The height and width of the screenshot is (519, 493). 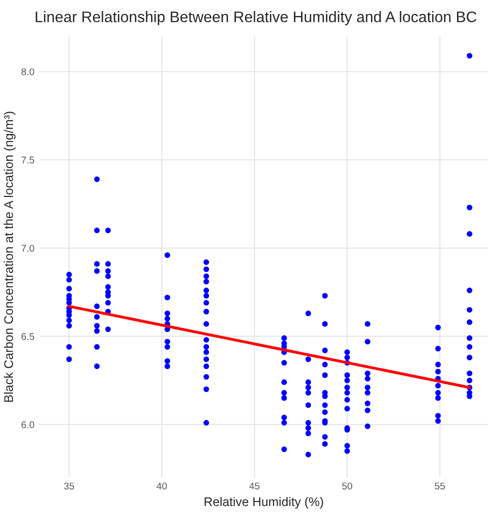 I want to click on y-tick-label: 7.0, so click(x=28, y=248).